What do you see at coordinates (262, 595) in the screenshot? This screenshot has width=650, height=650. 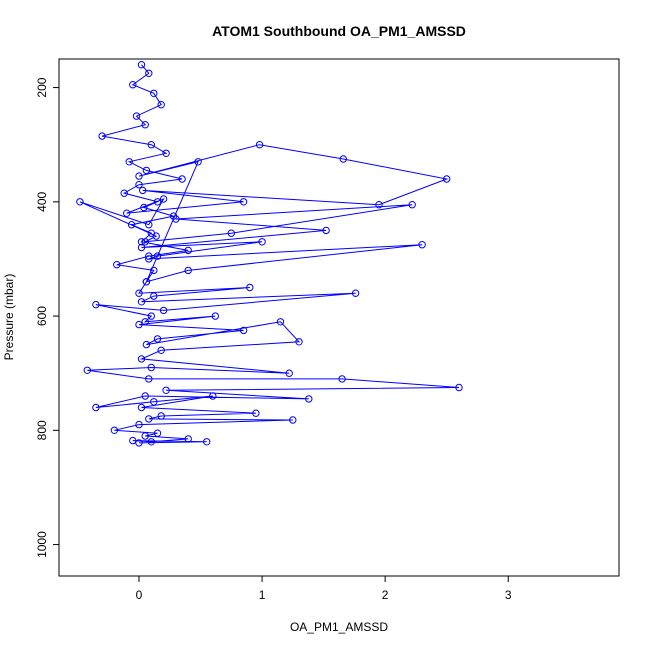 I see `x-tick-label: 1` at bounding box center [262, 595].